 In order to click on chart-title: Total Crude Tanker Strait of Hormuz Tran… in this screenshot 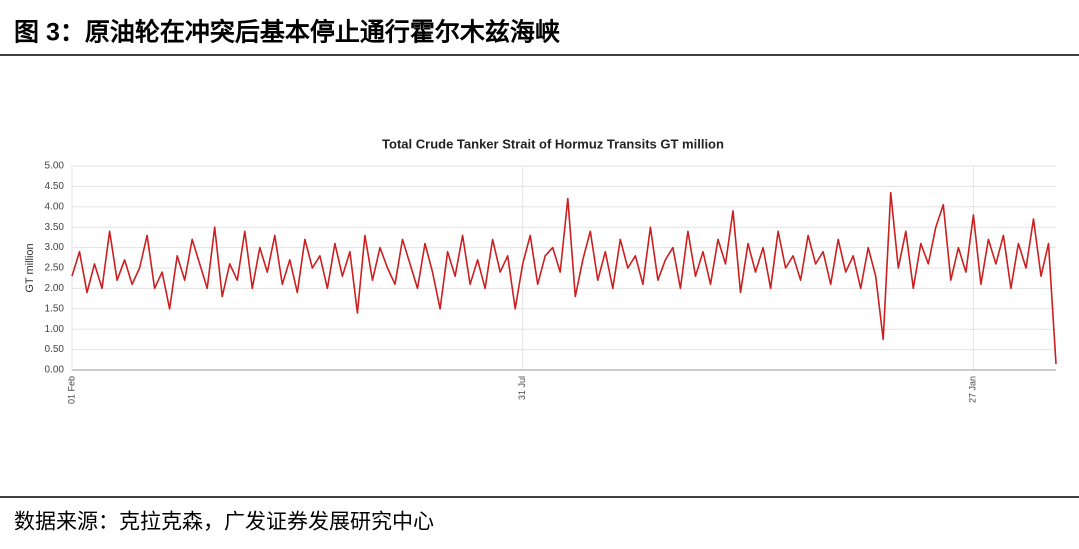, I will do `click(553, 143)`.